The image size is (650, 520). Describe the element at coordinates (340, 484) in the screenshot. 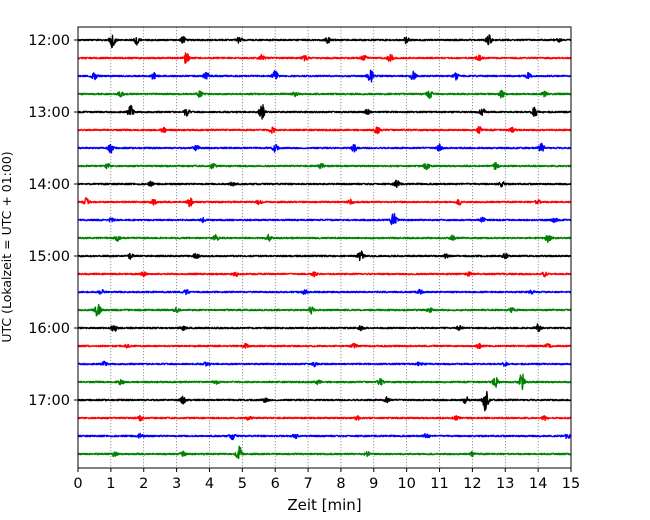

I see `x-tick-label: 8` at that location.